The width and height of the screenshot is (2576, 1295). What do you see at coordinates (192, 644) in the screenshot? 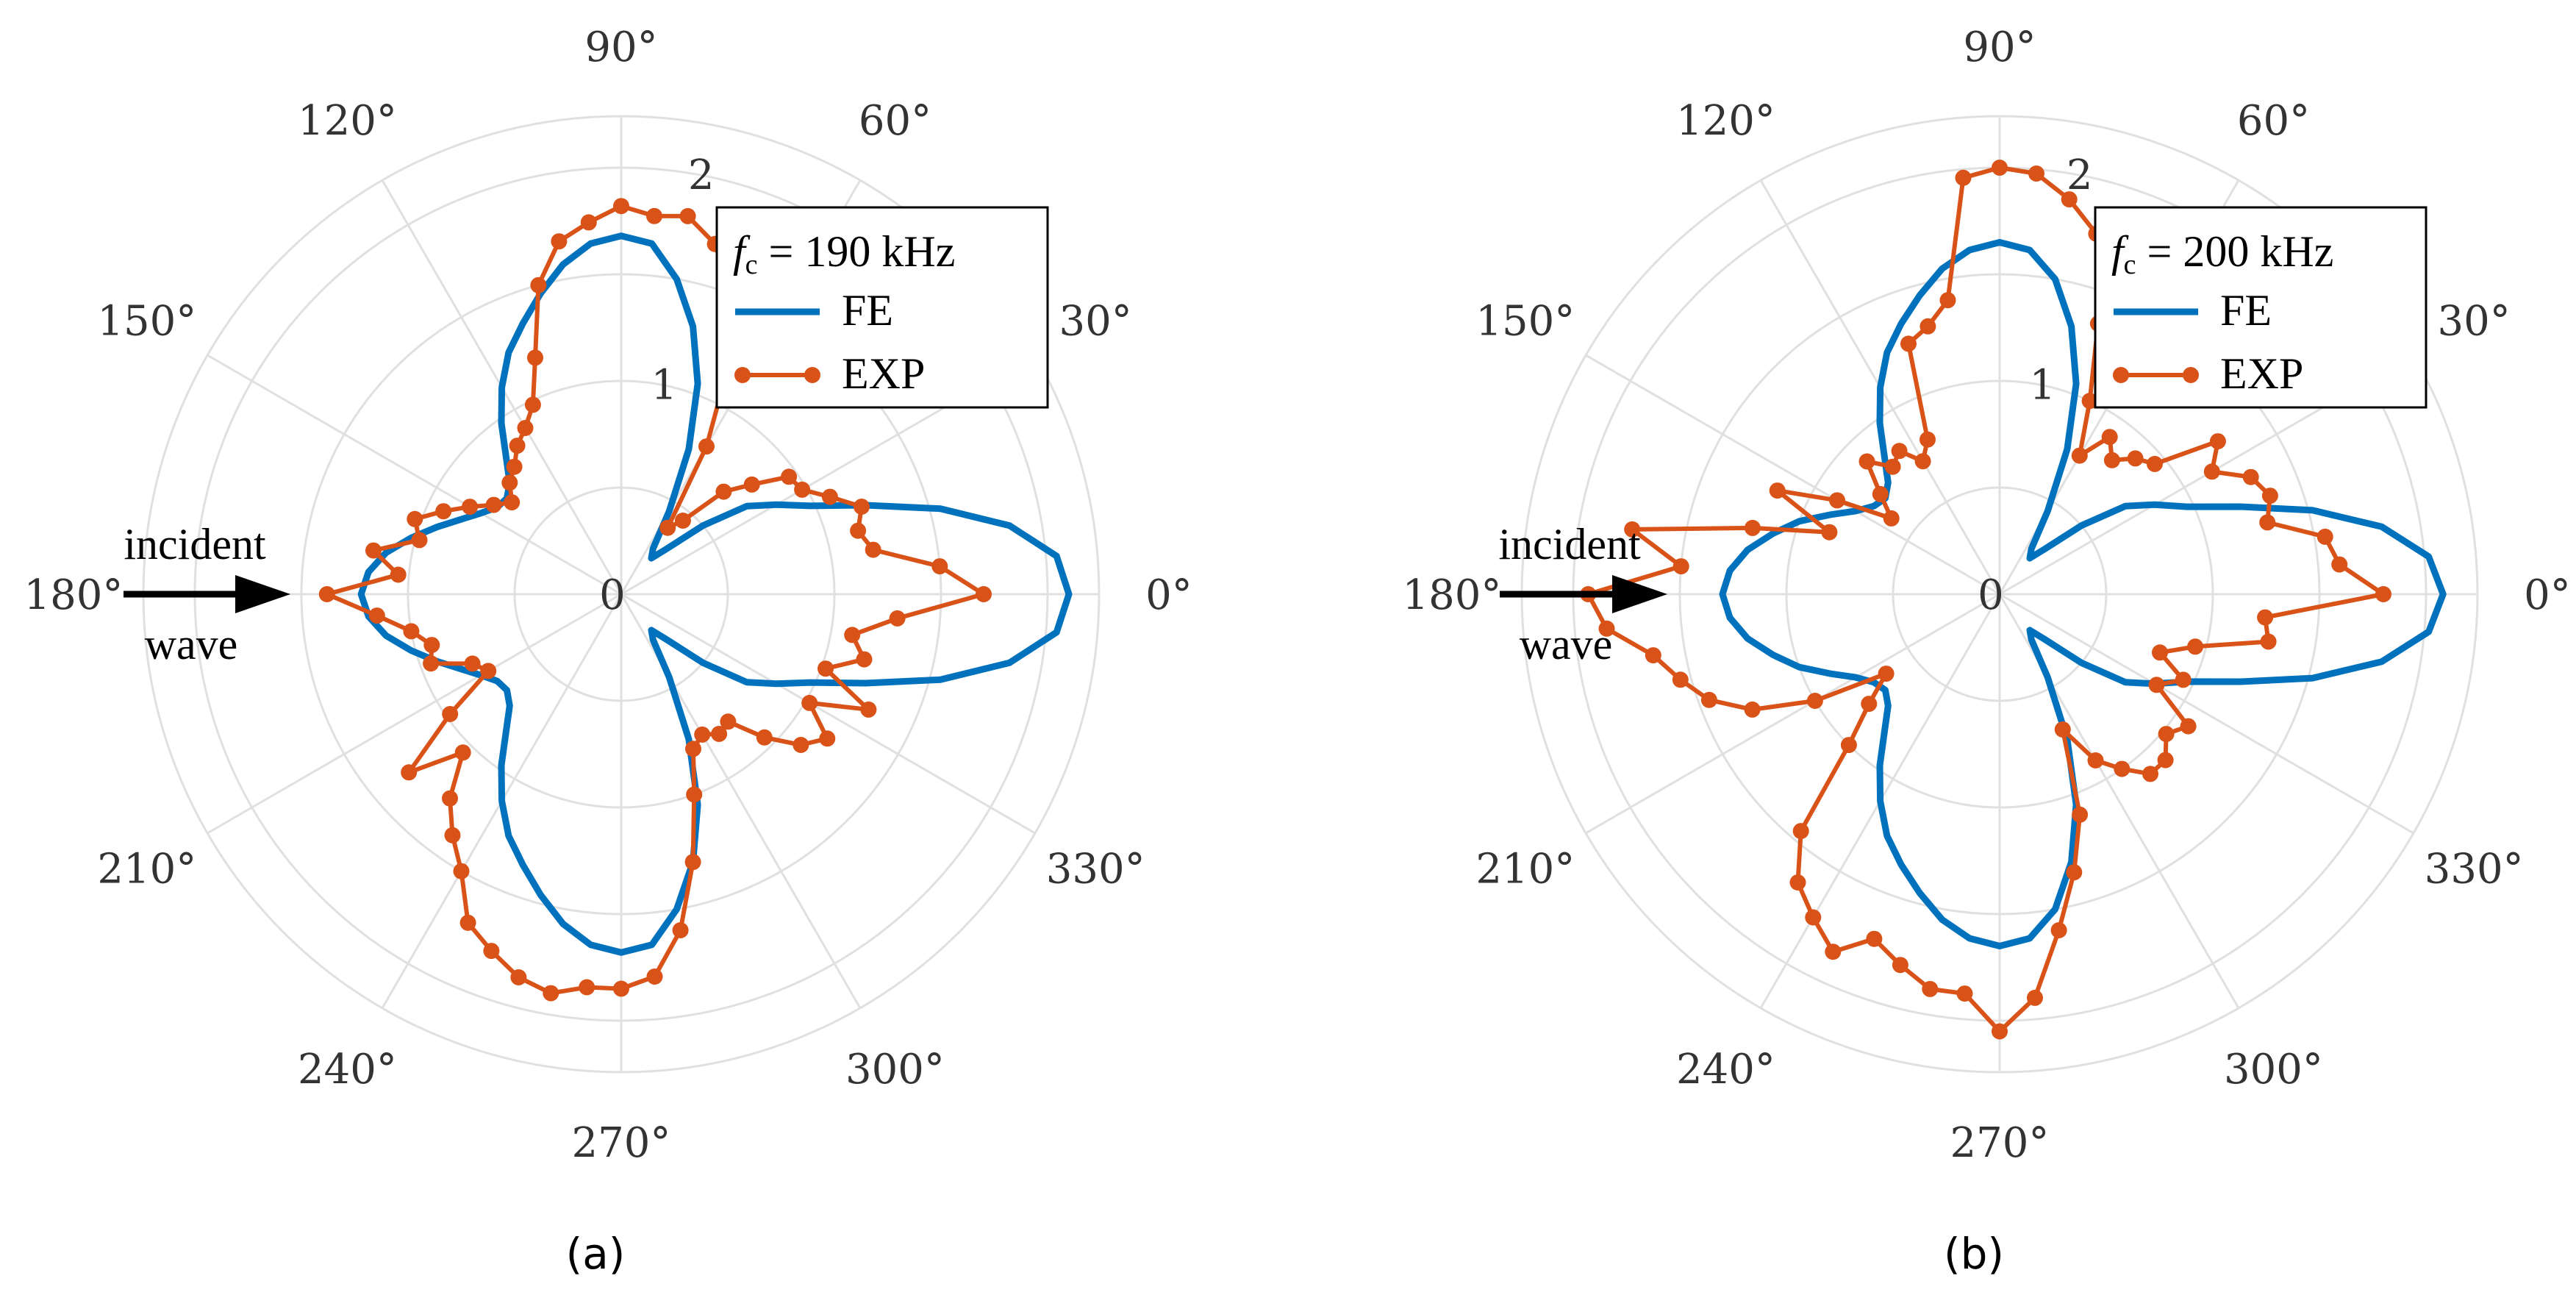
I see `annotation-wave: wave` at bounding box center [192, 644].